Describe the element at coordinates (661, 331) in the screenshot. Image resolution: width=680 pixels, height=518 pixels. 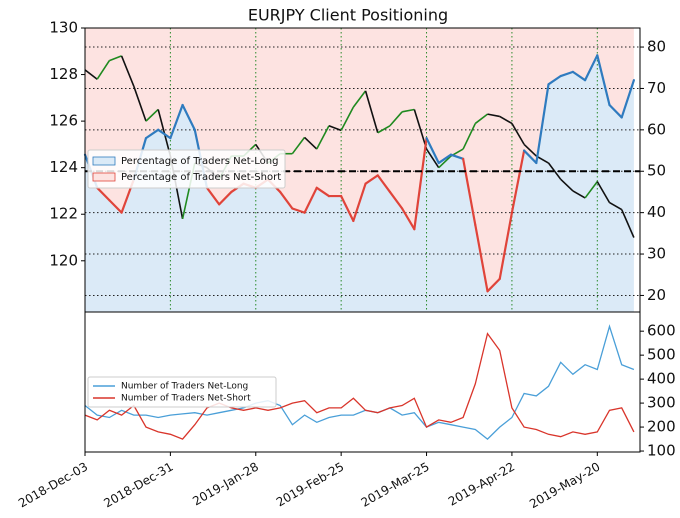
I see `y-tick-label: 600` at that location.